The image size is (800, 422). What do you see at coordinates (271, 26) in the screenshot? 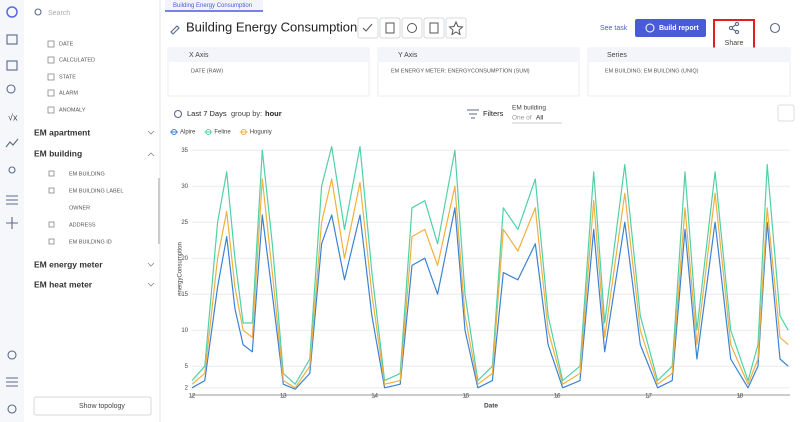
I see `page-title: Building Energy Consumption` at bounding box center [271, 26].